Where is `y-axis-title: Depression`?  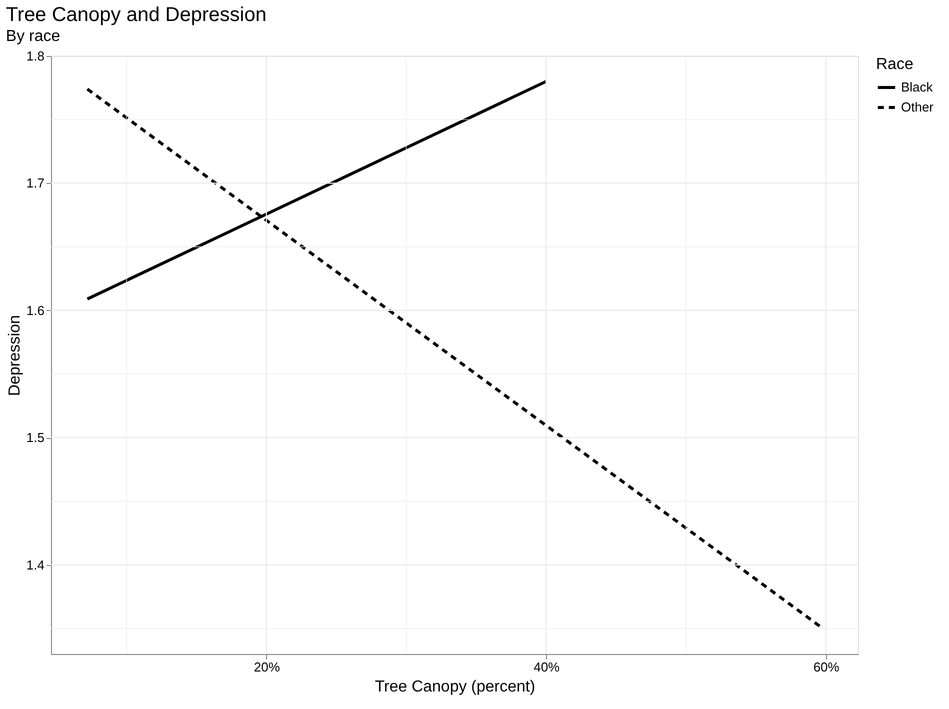
y-axis-title: Depression is located at coordinates (15, 355).